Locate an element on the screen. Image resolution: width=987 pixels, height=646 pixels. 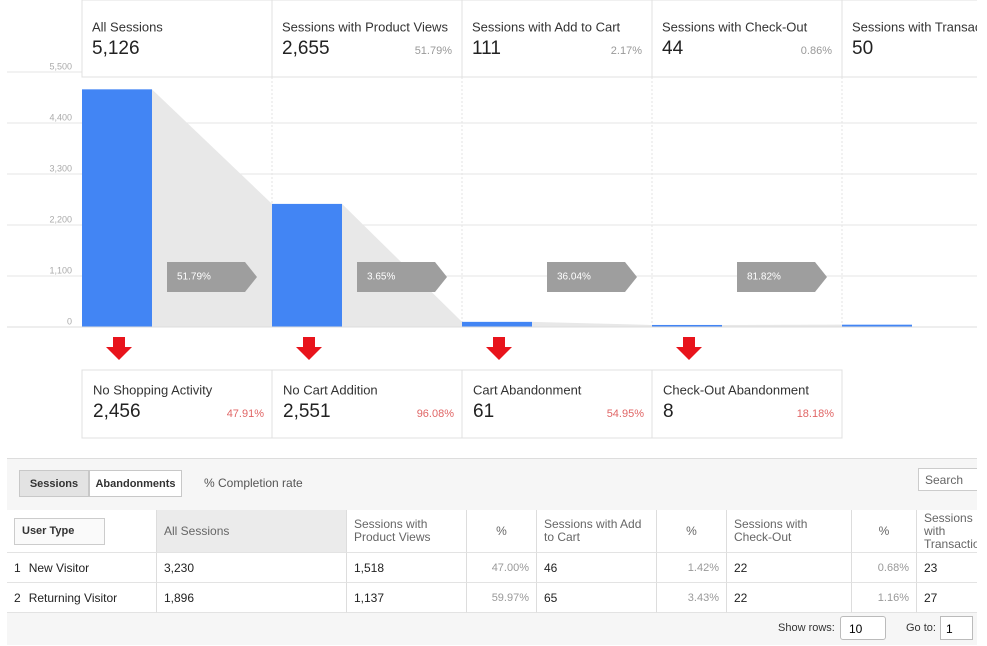
tab-button: Abandonments is located at coordinates (135, 483).